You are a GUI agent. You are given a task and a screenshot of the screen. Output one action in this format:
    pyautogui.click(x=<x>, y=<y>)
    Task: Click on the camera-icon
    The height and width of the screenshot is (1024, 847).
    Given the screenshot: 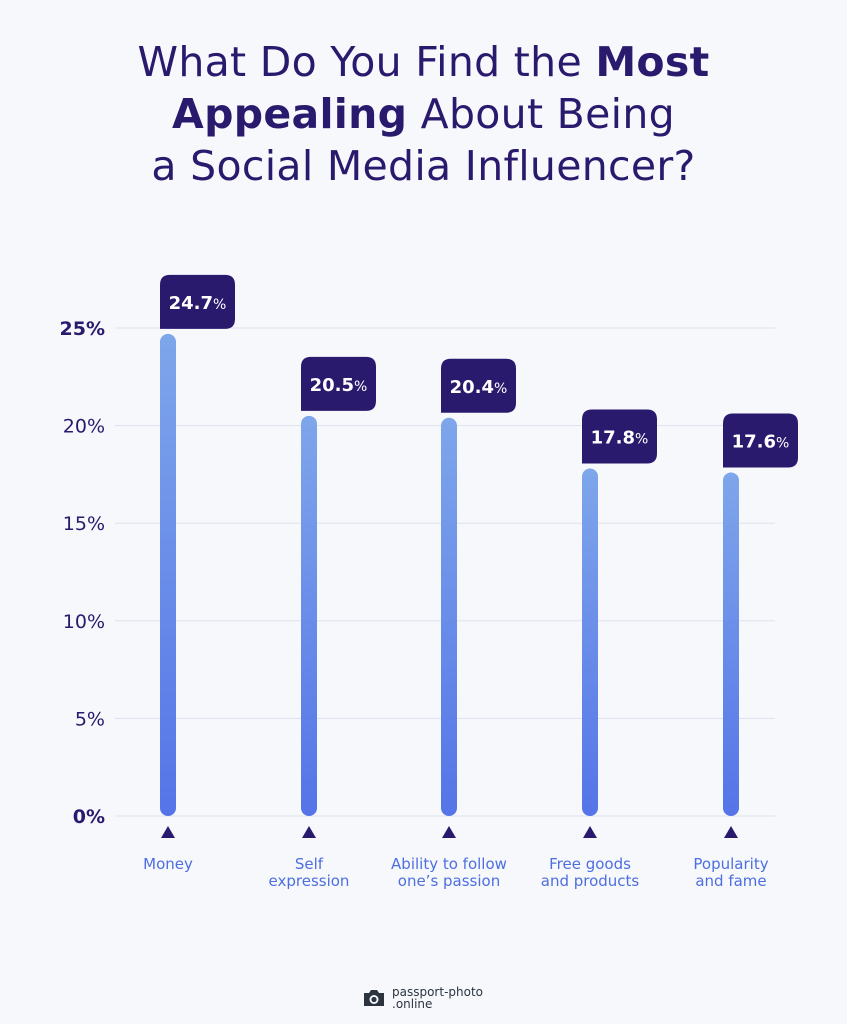 What is the action you would take?
    pyautogui.click(x=374, y=998)
    